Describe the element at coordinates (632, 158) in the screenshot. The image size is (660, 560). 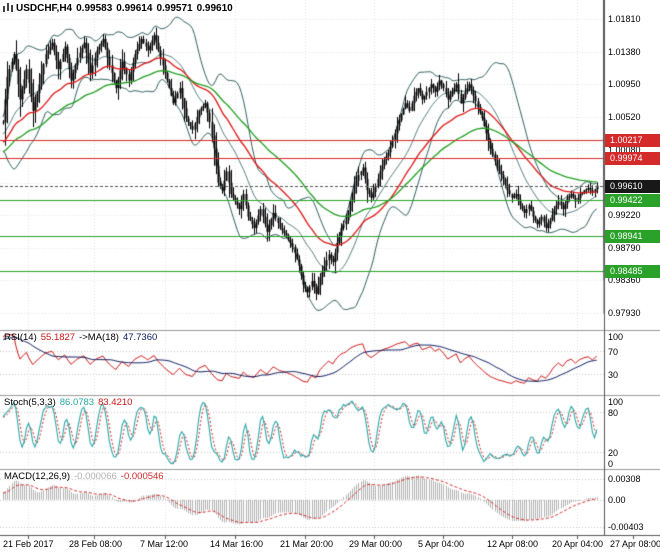
I see `price-line-badge: 0.99974` at that location.